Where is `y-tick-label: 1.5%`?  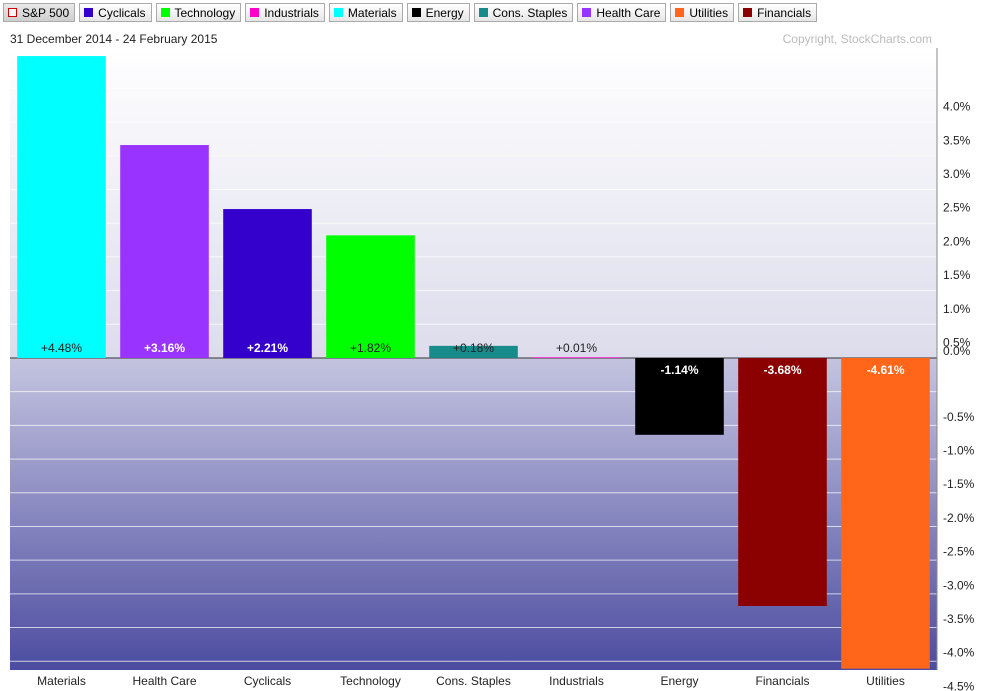
y-tick-label: 1.5% is located at coordinates (957, 275).